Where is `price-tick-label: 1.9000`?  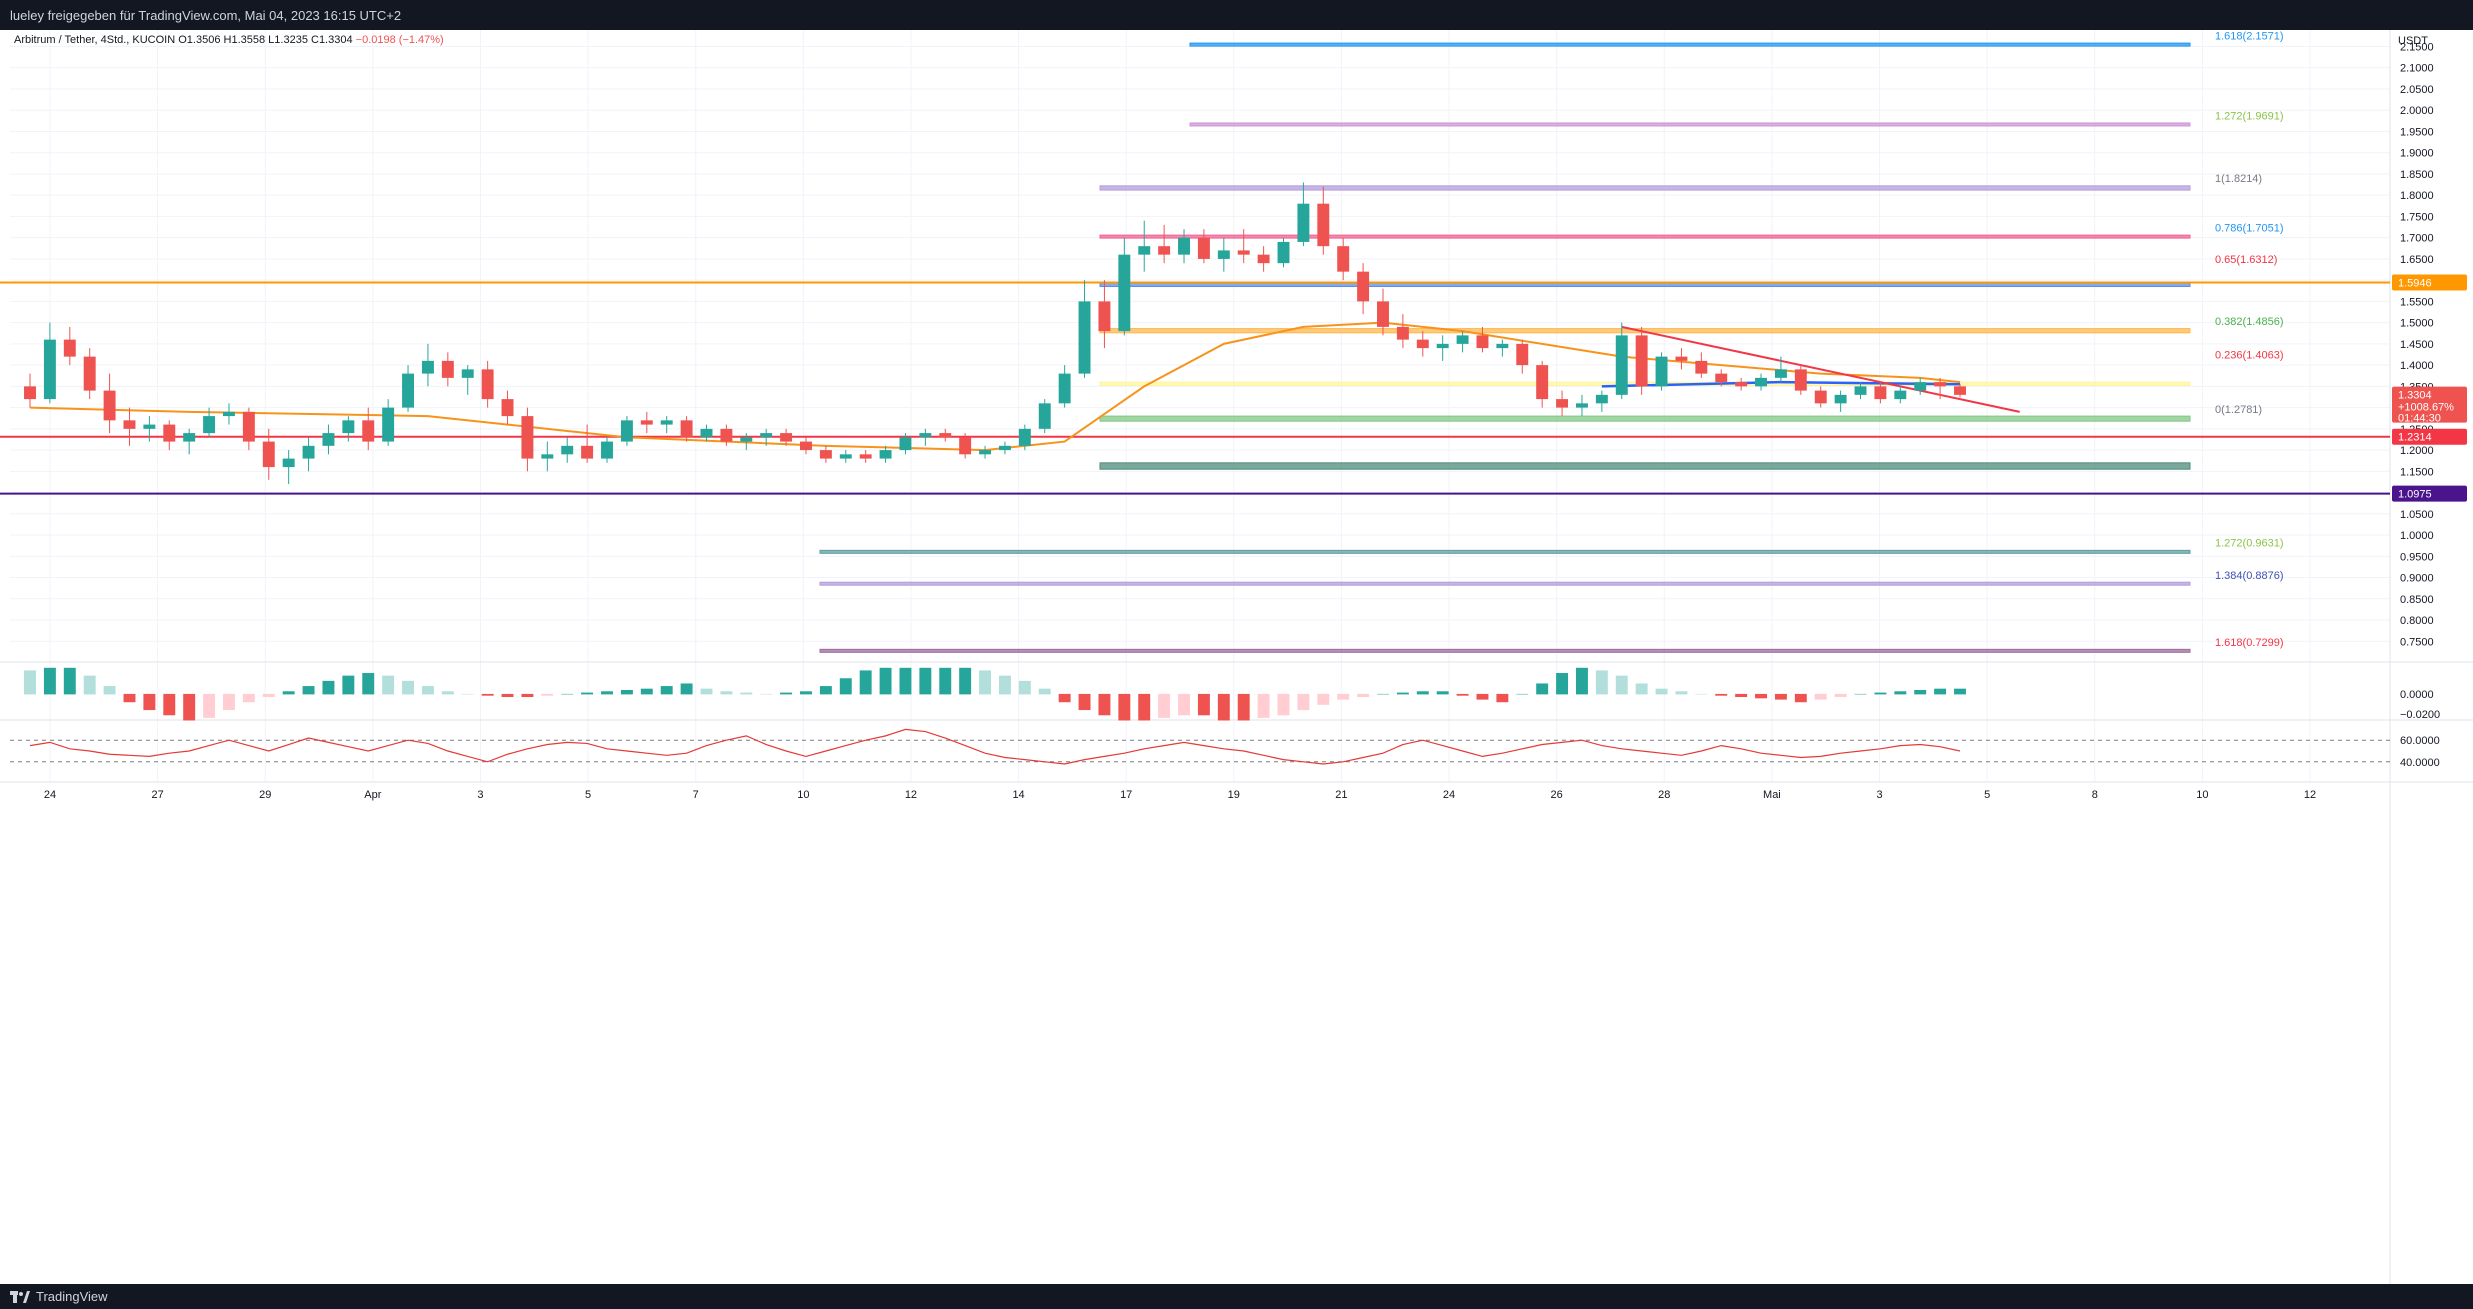 price-tick-label: 1.9000 is located at coordinates (2417, 154).